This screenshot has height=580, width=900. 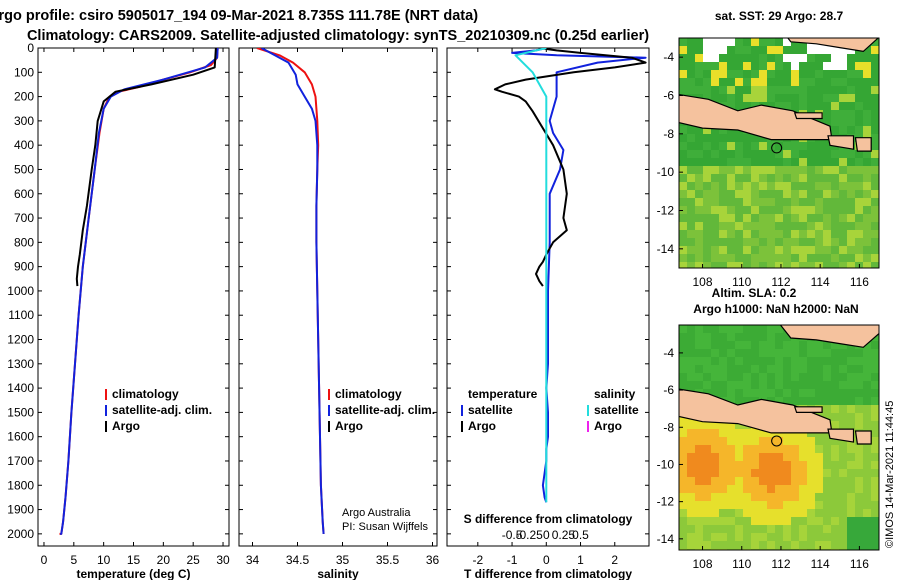 What do you see at coordinates (808, 116) in the screenshot?
I see `land-polygon` at bounding box center [808, 116].